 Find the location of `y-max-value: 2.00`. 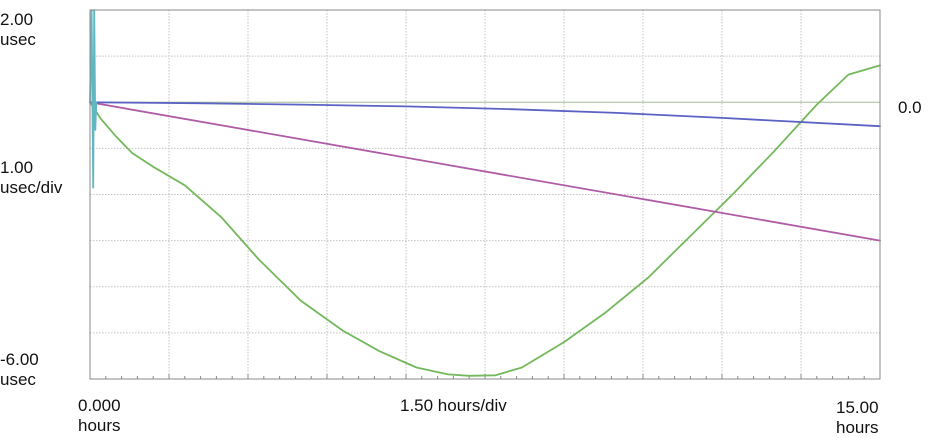

y-max-value: 2.00 is located at coordinates (17, 19).